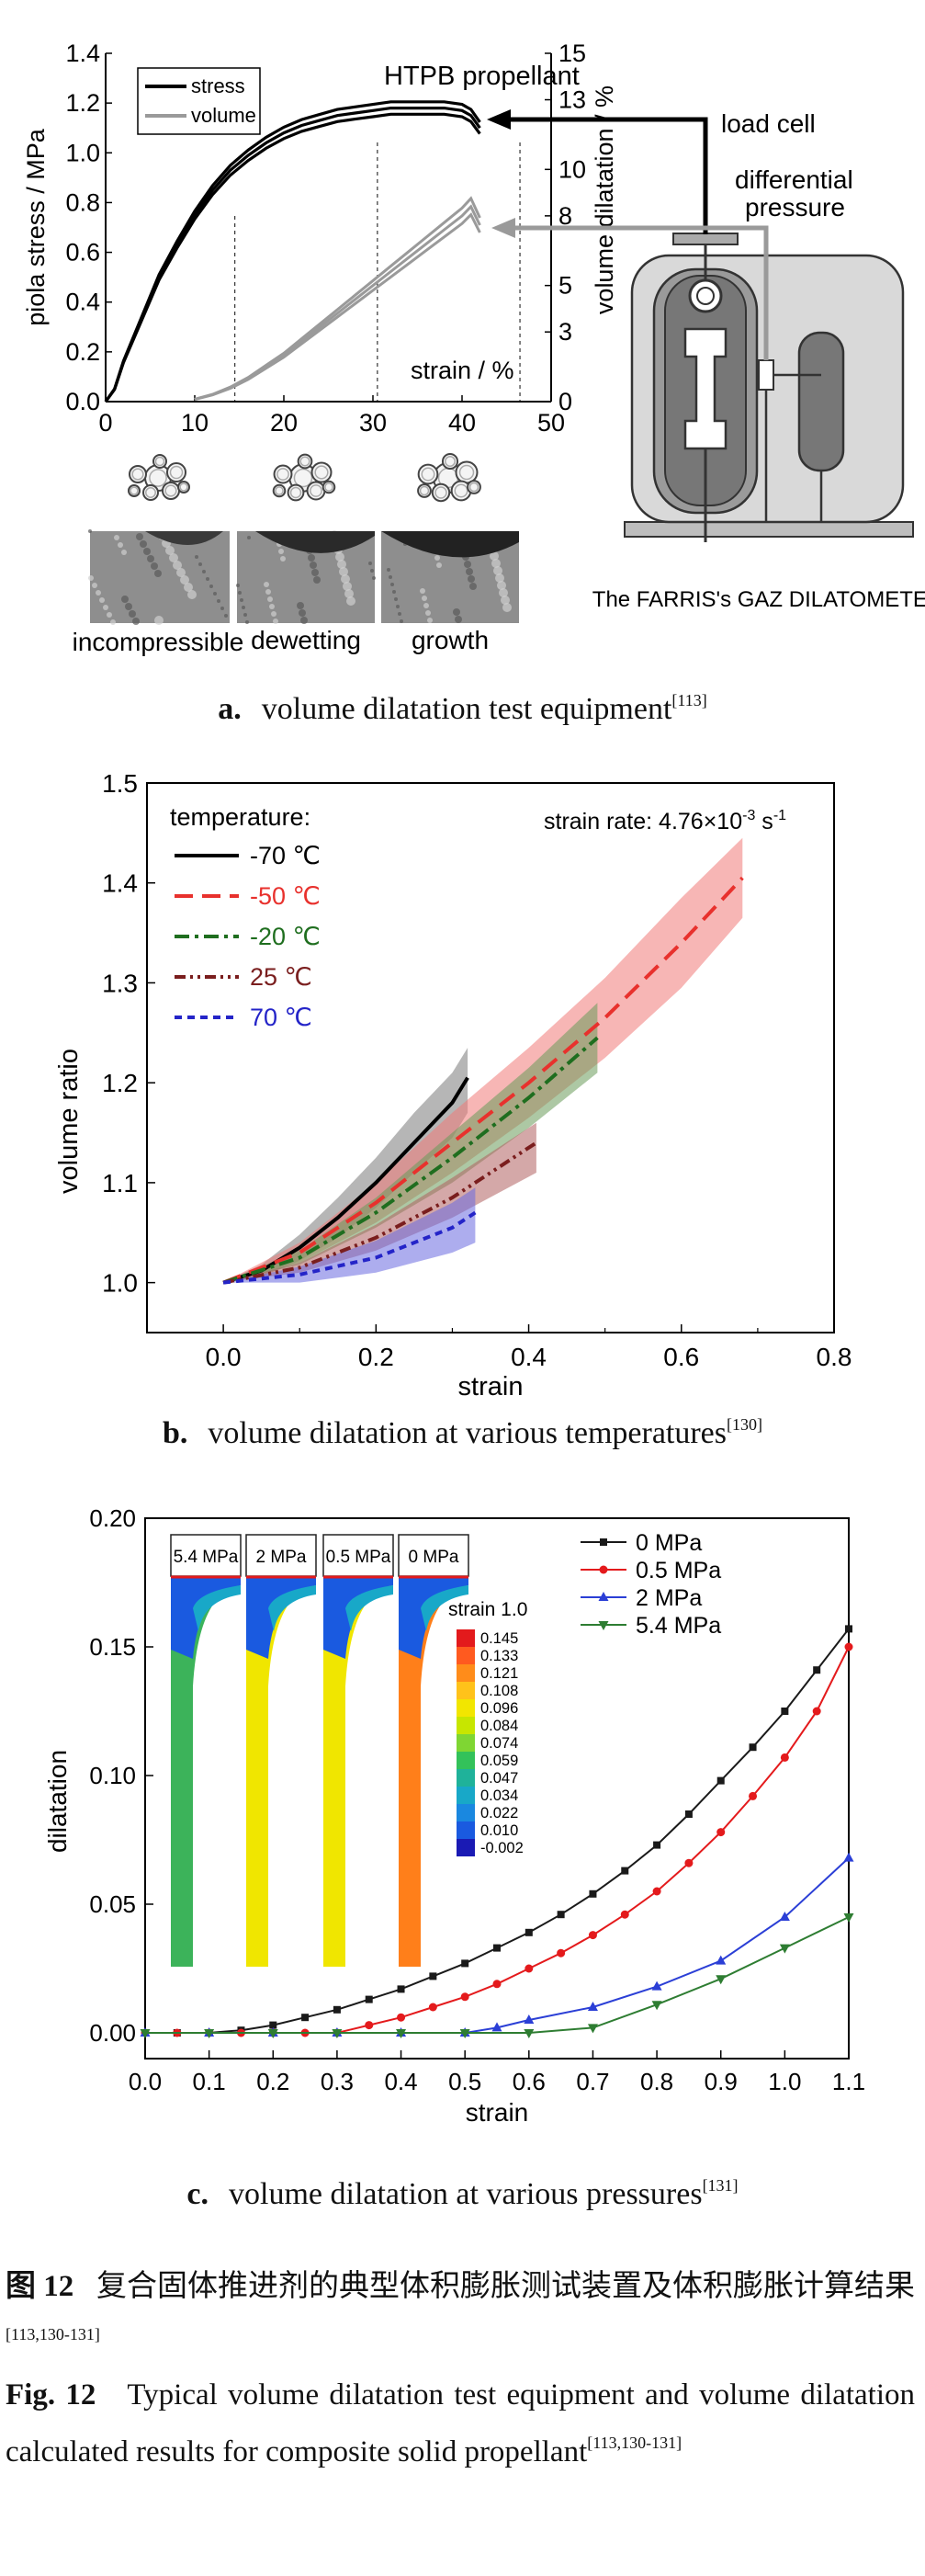  I want to click on micrograph-grain, so click(315, 542).